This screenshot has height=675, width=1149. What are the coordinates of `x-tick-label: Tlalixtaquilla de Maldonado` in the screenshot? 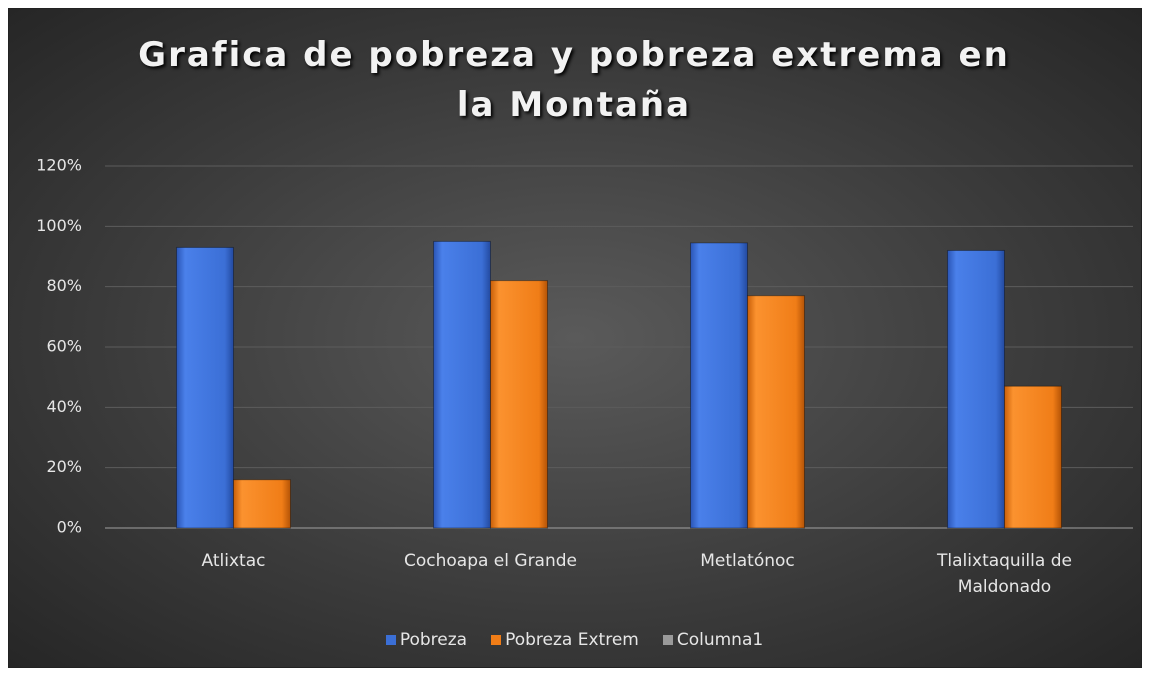 It's located at (1004, 574).